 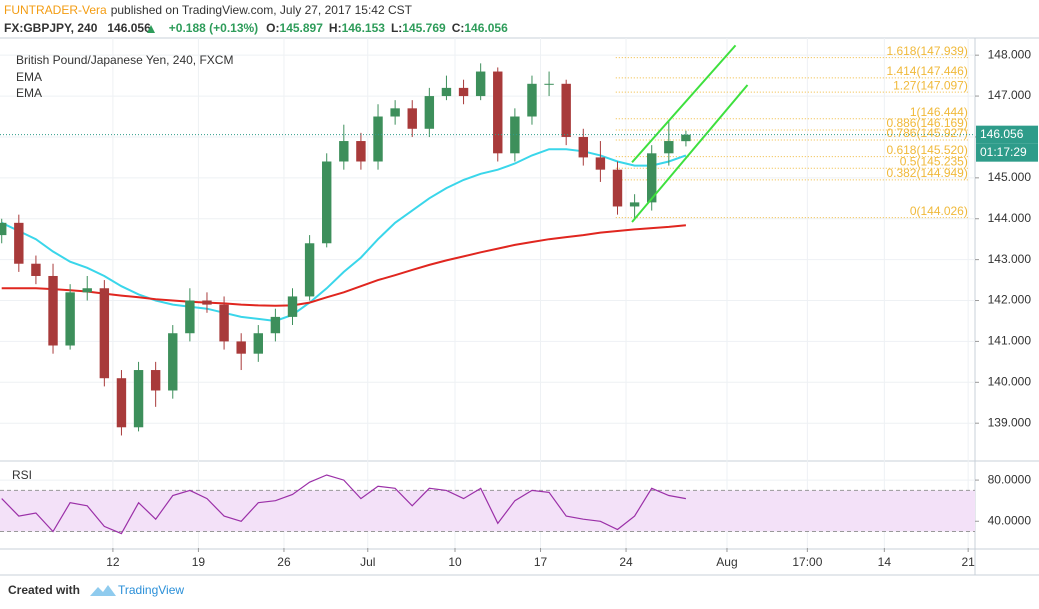 I want to click on ohlc-value: 145.897, so click(x=302, y=28).